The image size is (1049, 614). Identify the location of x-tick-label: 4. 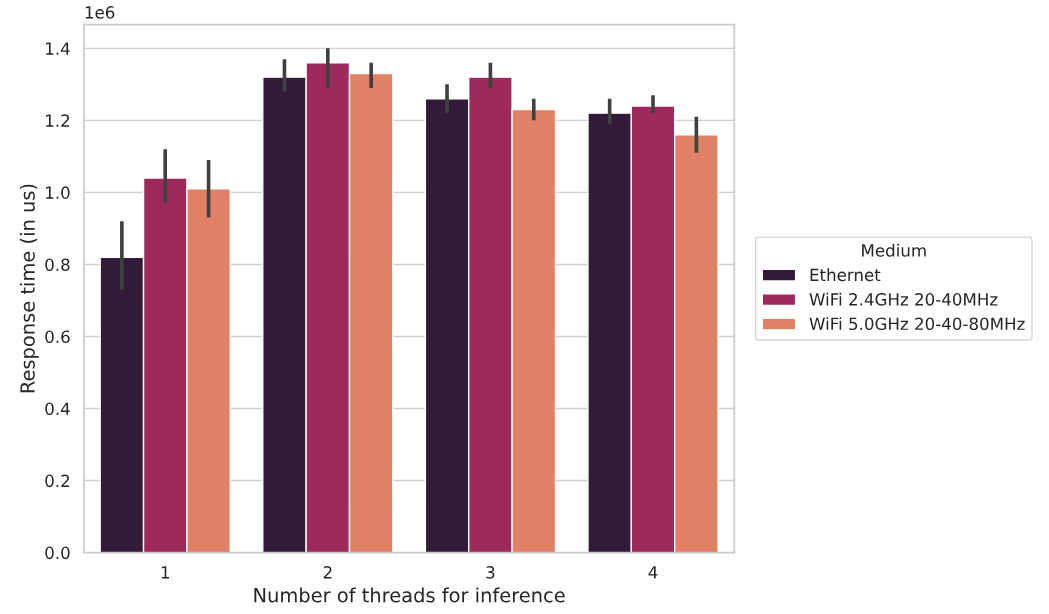
(653, 572).